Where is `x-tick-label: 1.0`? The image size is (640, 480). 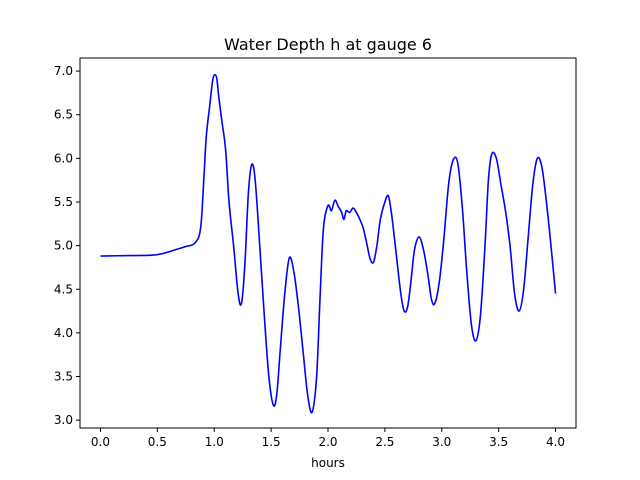 x-tick-label: 1.0 is located at coordinates (214, 442).